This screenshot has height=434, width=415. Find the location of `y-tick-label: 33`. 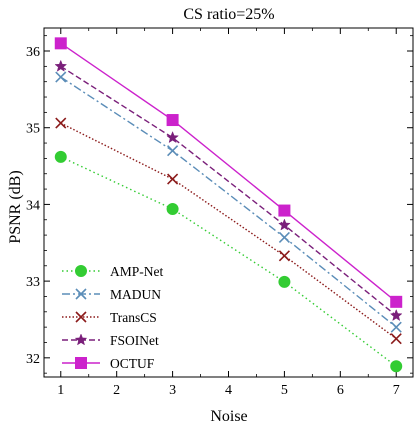

y-tick-label: 33 is located at coordinates (33, 282).